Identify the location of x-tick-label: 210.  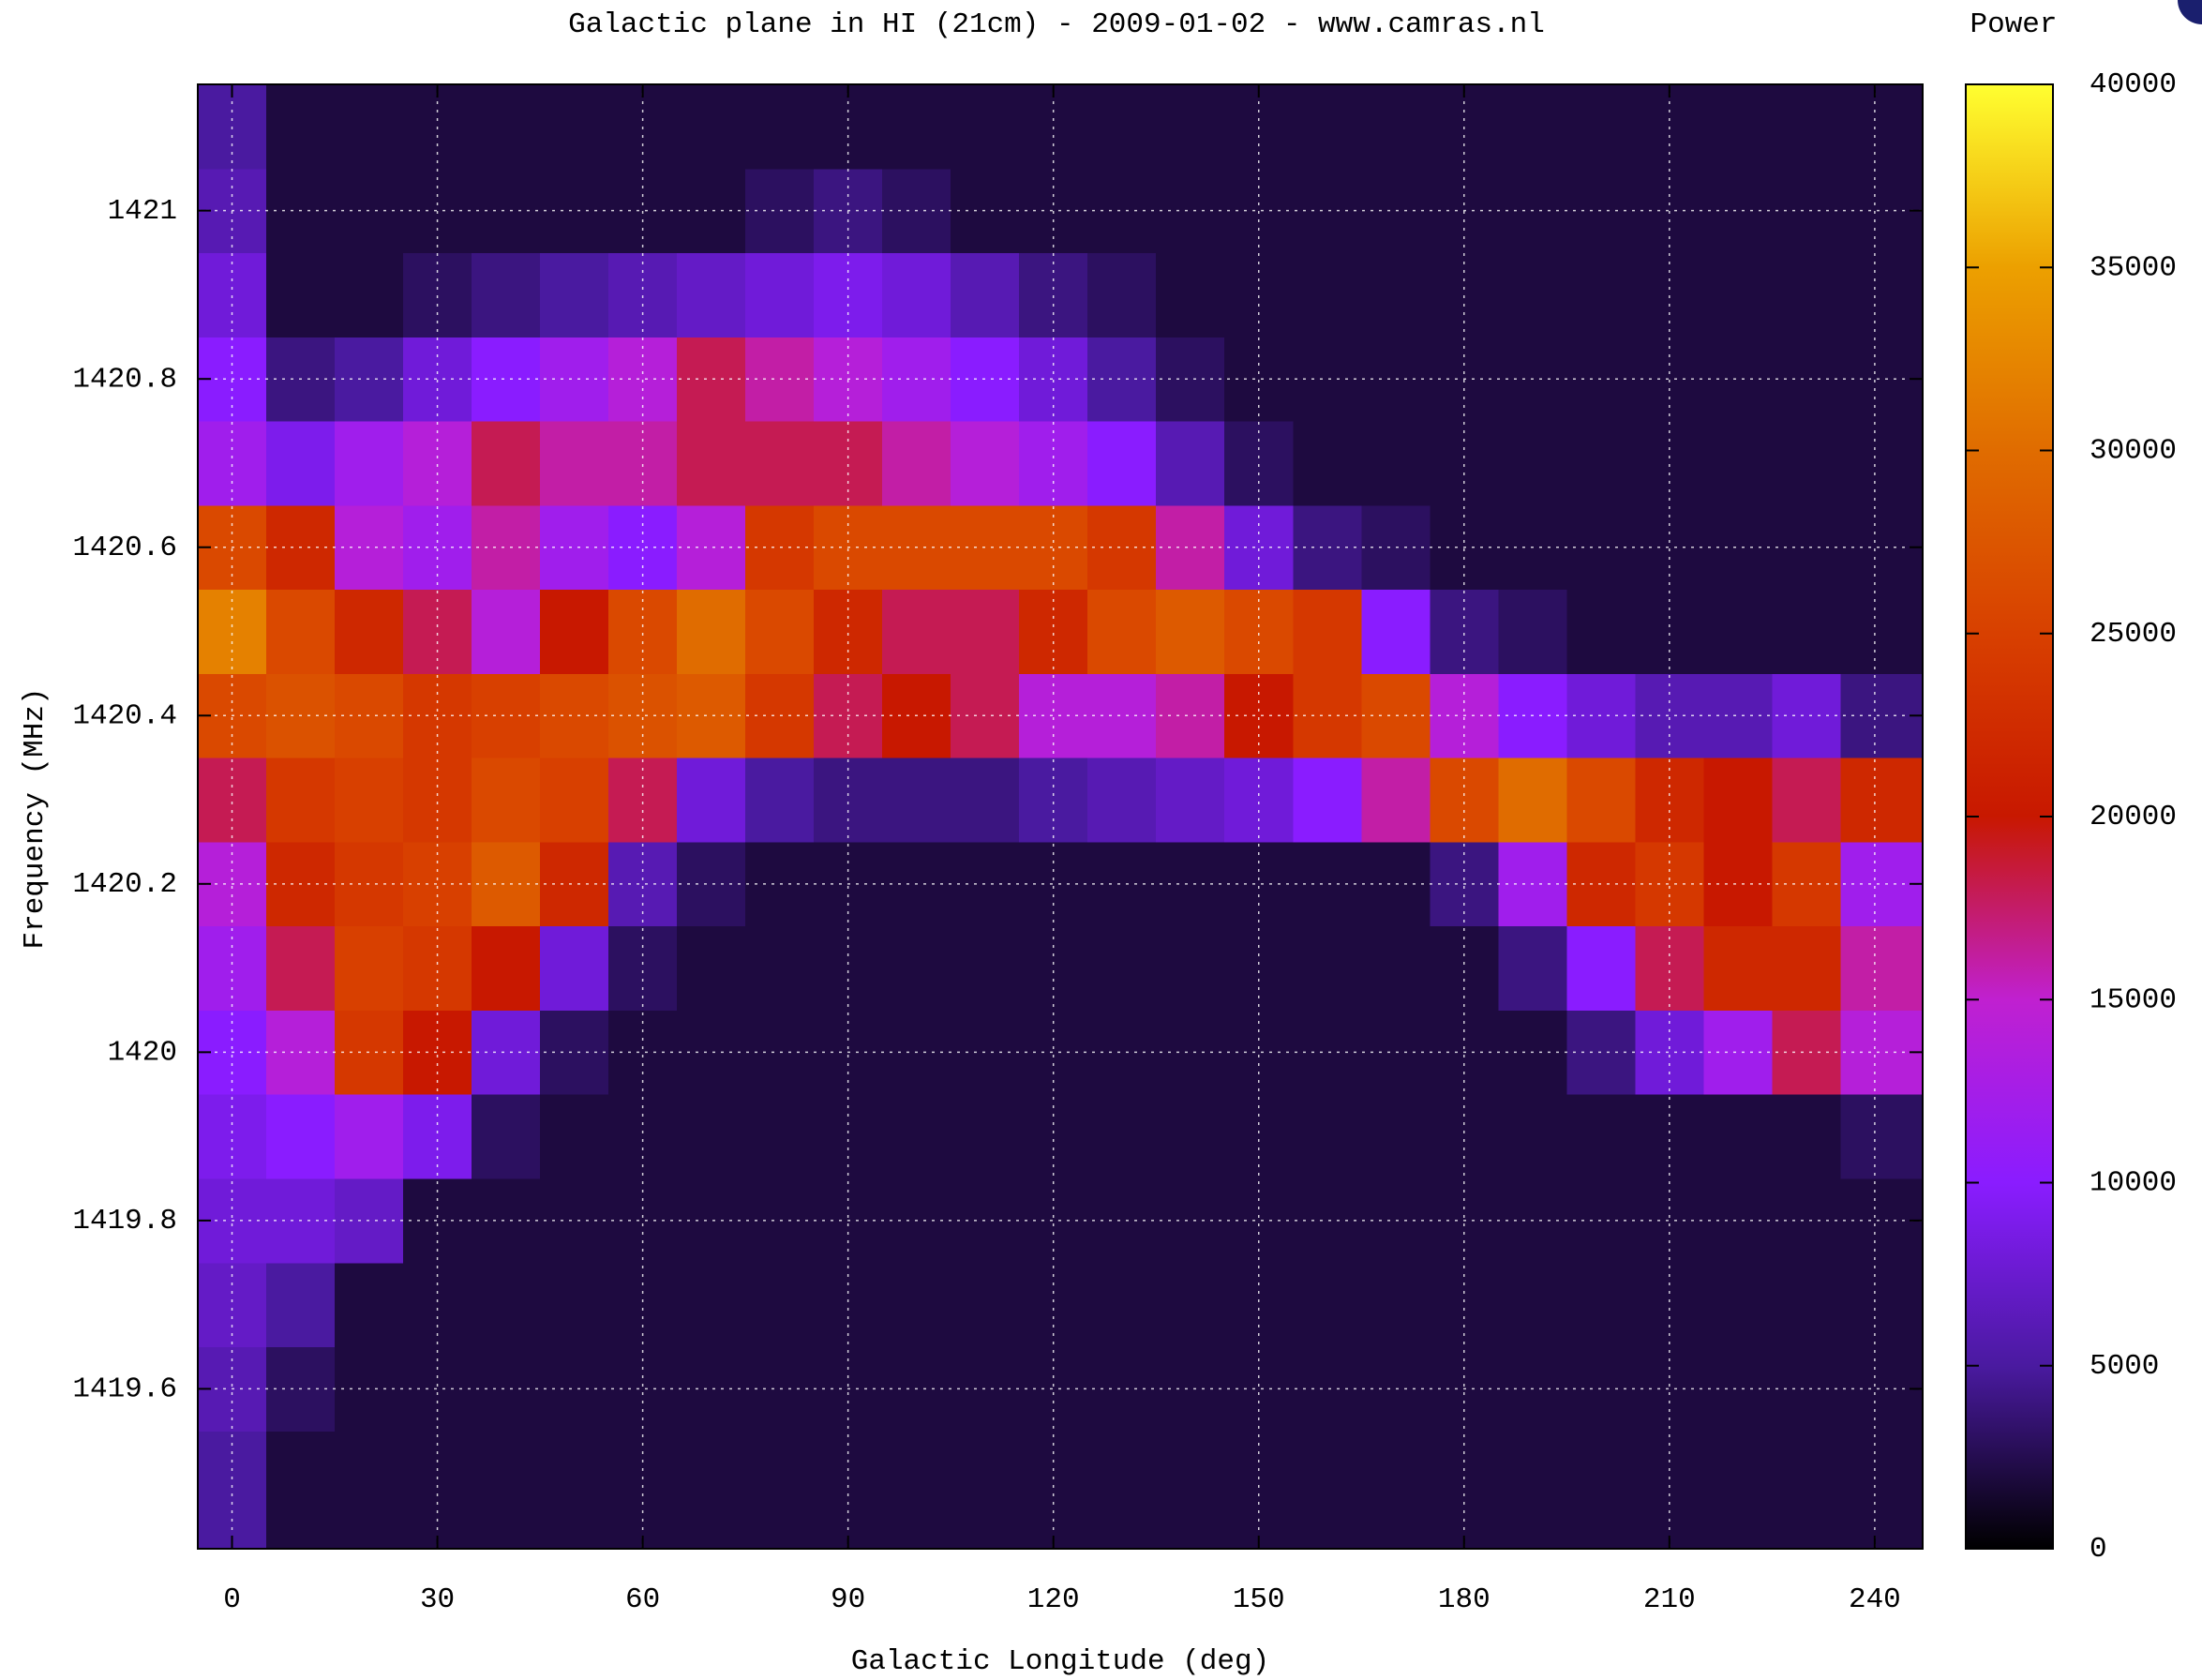
(1669, 1599).